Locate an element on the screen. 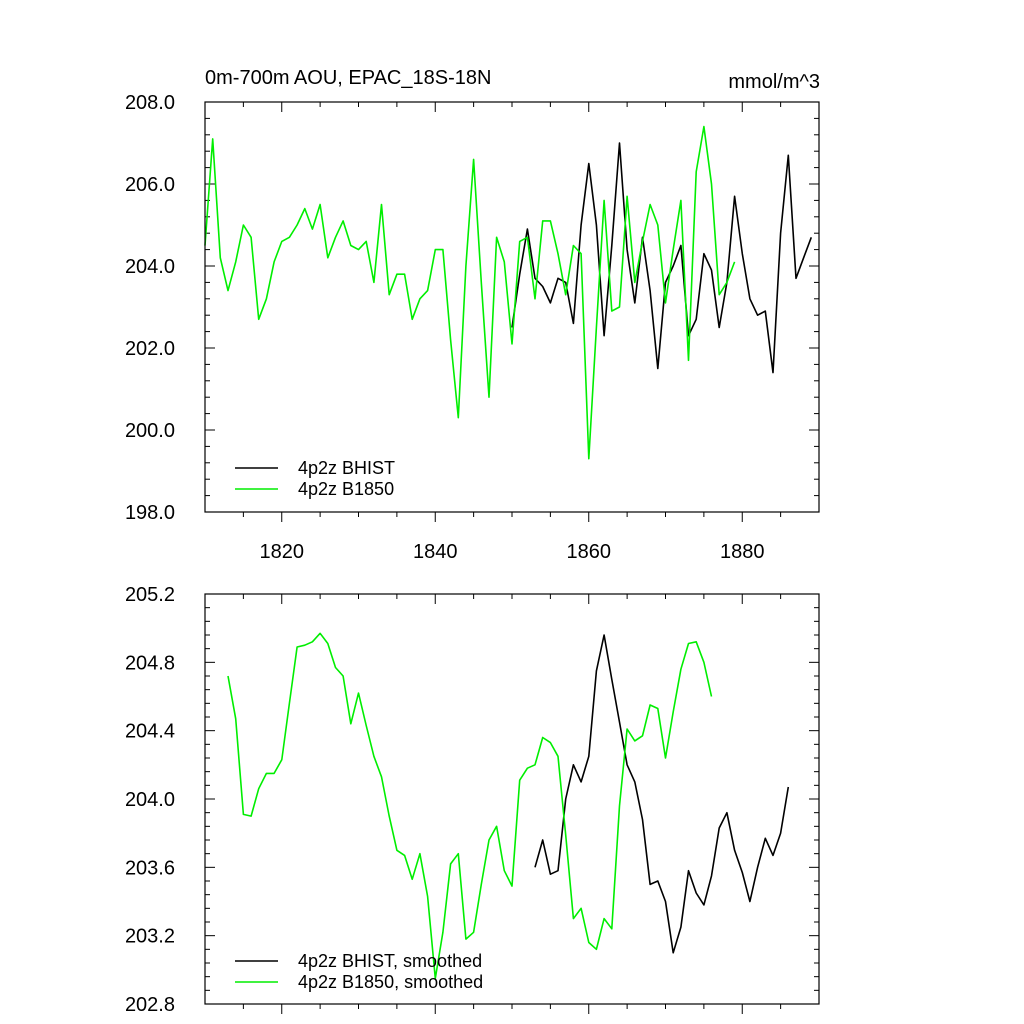 This screenshot has width=1024, height=1024. y-tick-label: 200.0 is located at coordinates (150, 431).